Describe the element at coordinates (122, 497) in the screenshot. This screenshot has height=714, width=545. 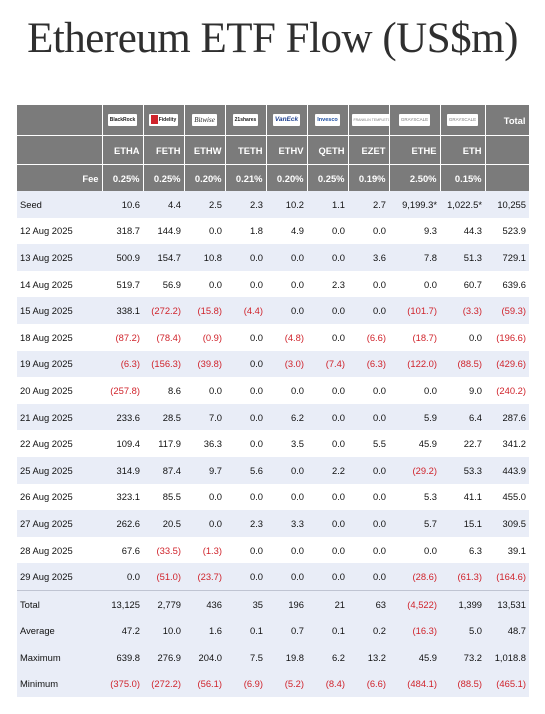
I see `flow-value-cell: 323.1` at that location.